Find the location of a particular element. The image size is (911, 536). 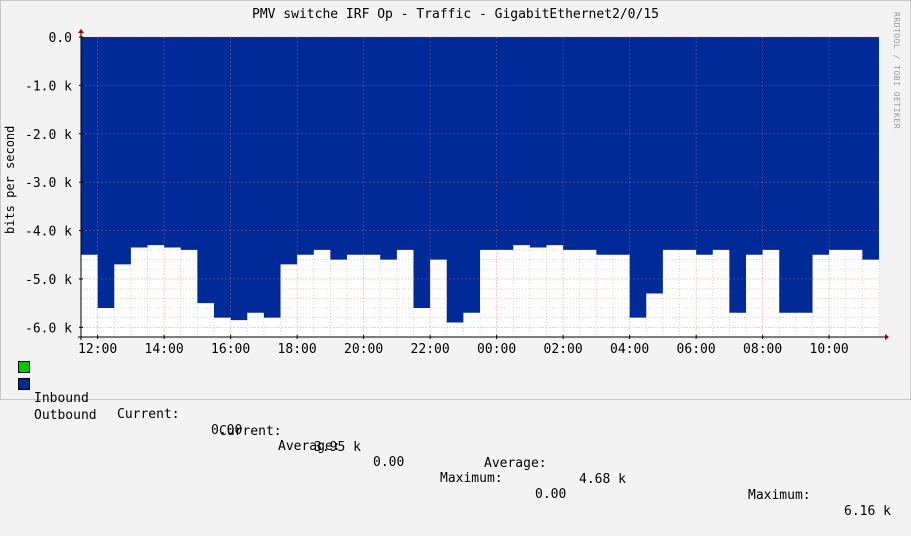

outbound-maximum-label: Maximum: is located at coordinates (779, 495).